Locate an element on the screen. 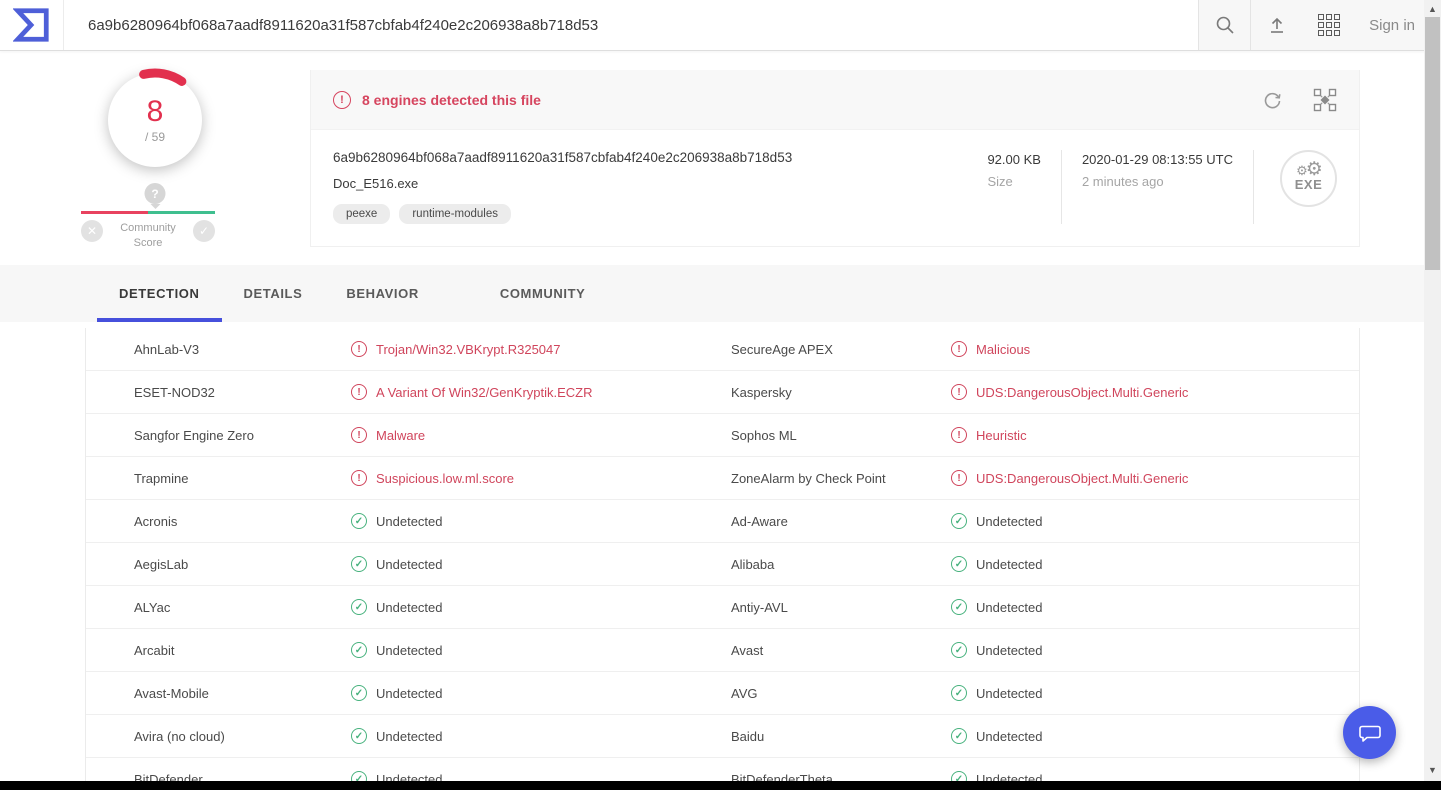  page-scrollbar: ▲ ▼ is located at coordinates (1432, 395).